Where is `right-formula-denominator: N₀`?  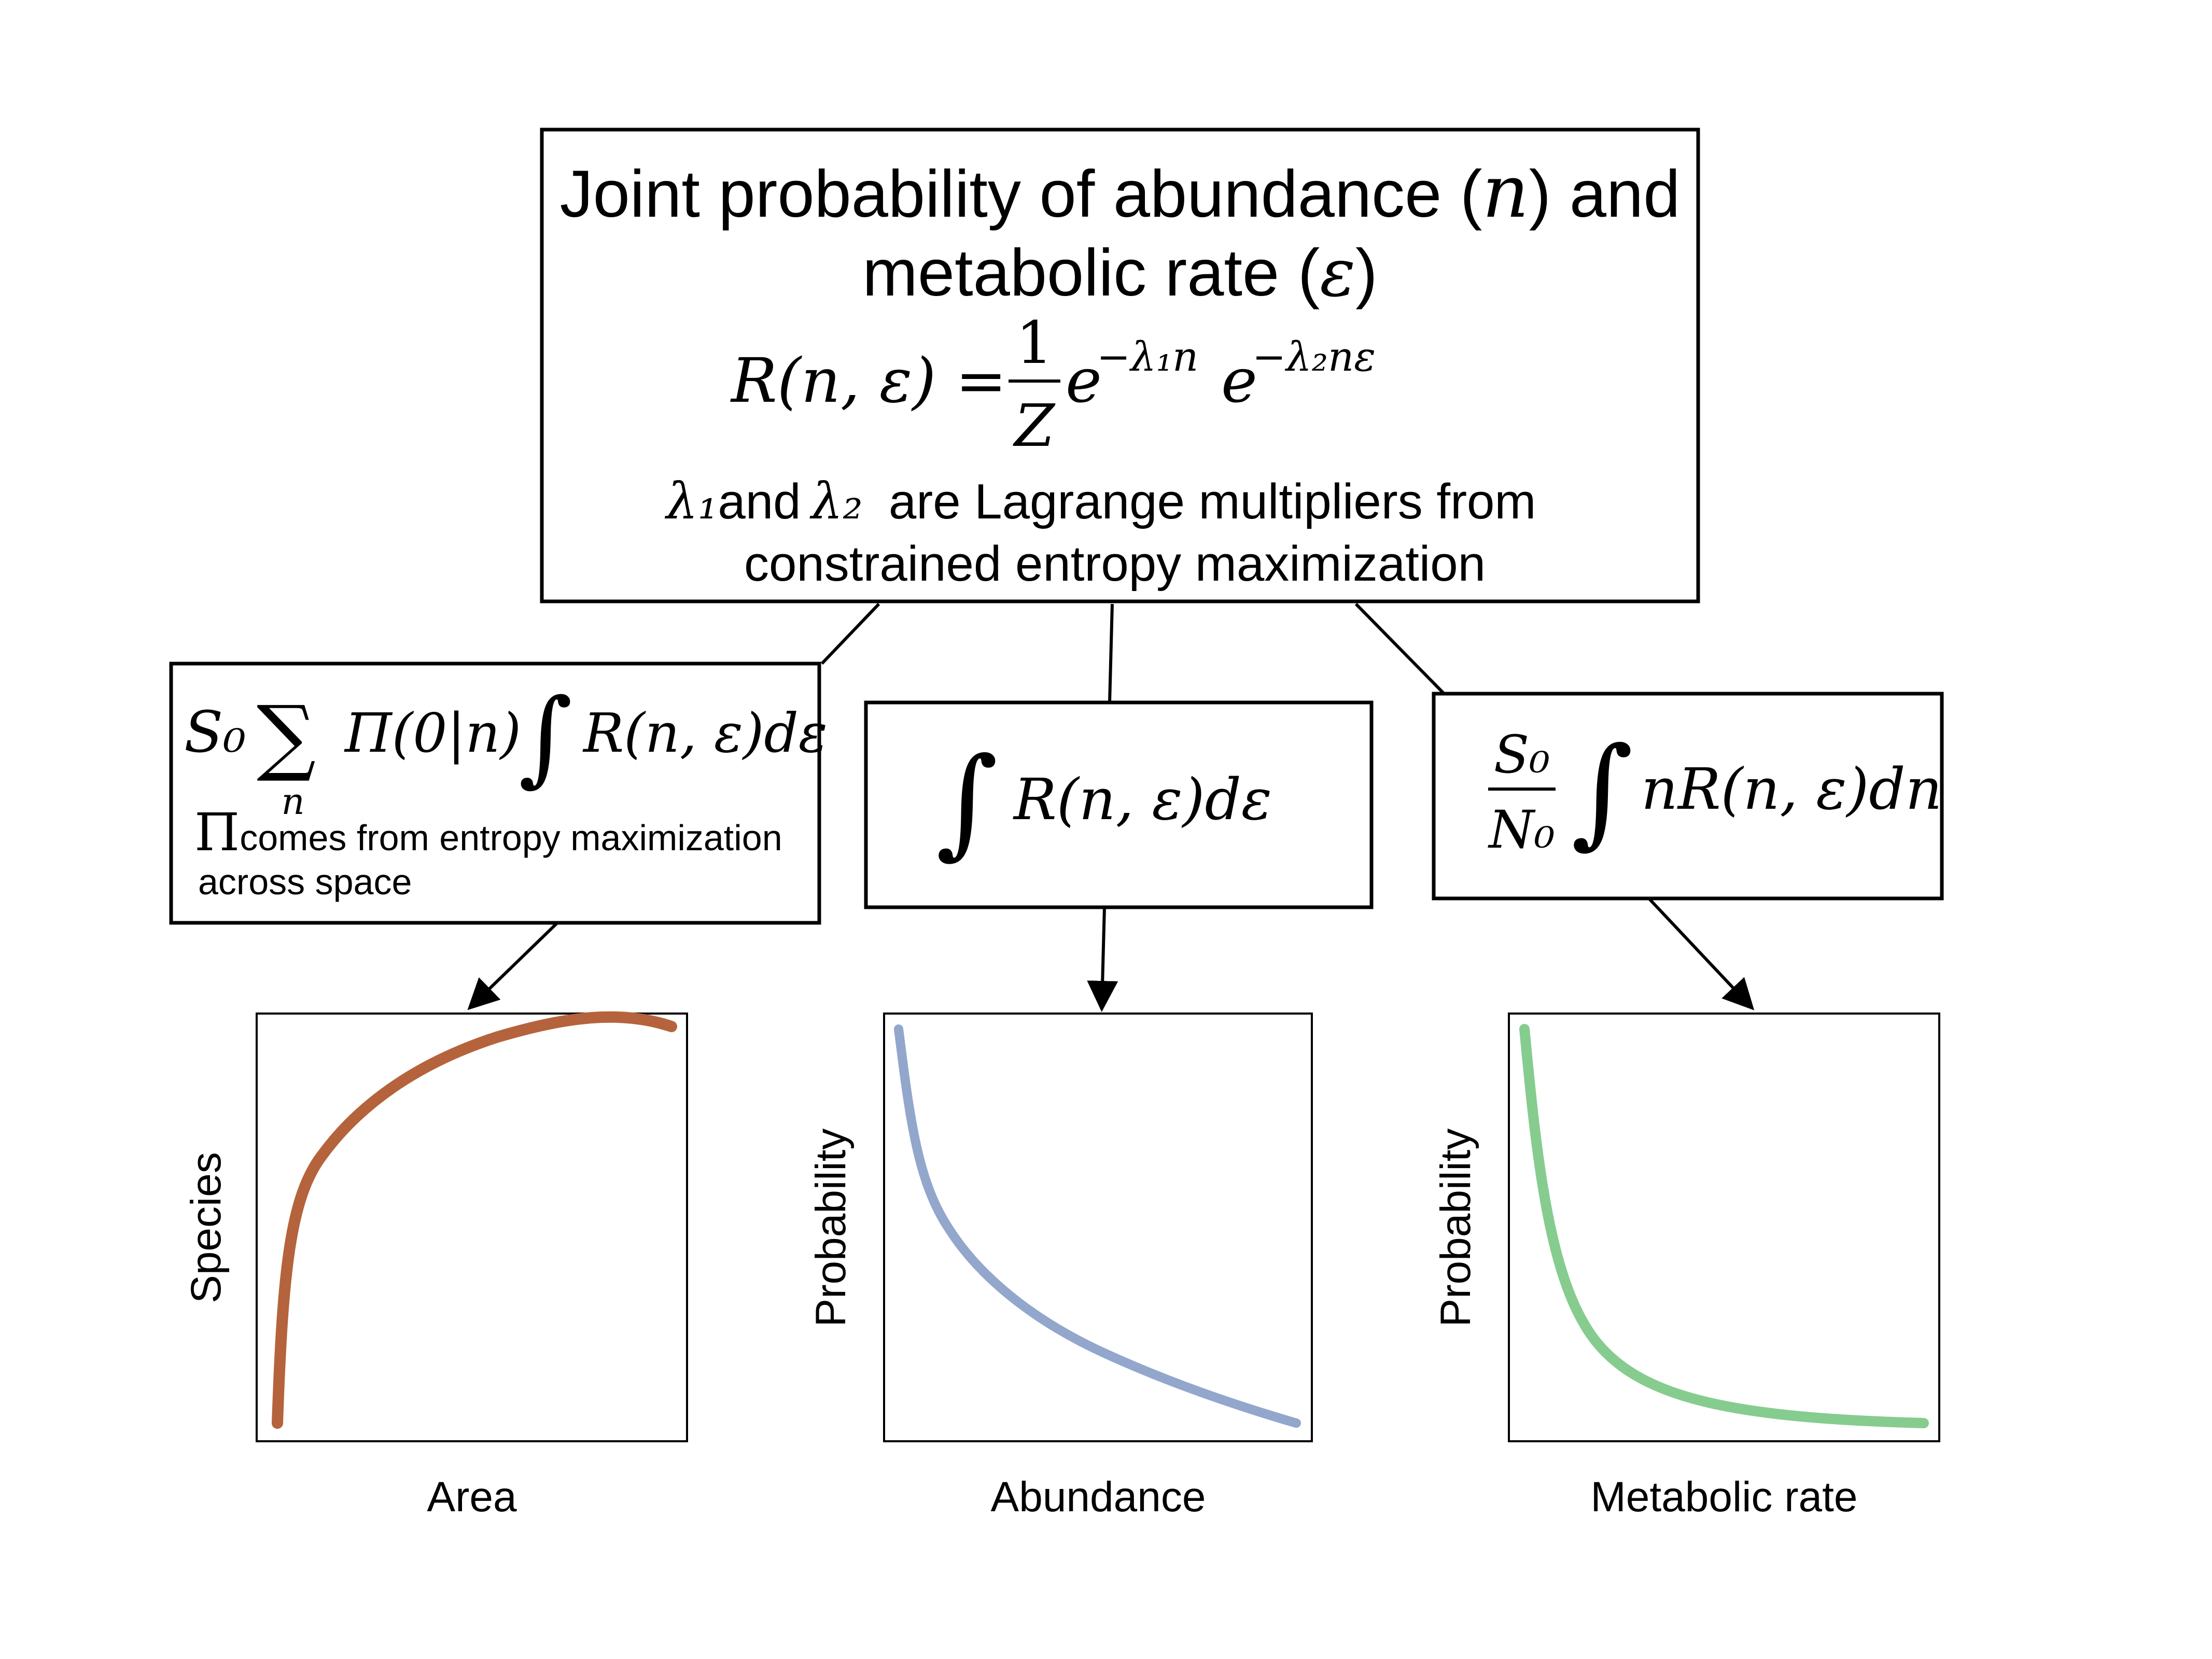 right-formula-denominator: N₀ is located at coordinates (1521, 829).